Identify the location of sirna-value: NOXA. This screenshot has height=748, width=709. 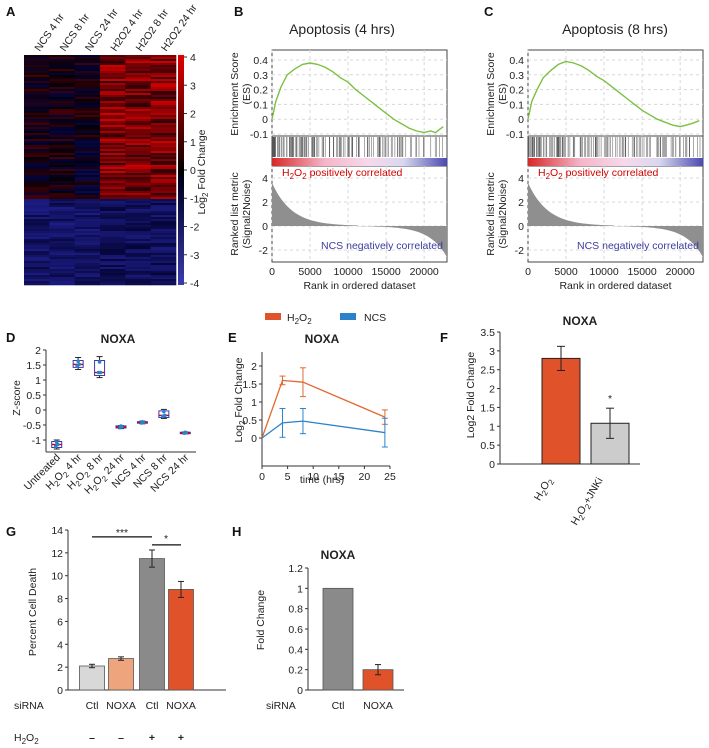
(378, 706).